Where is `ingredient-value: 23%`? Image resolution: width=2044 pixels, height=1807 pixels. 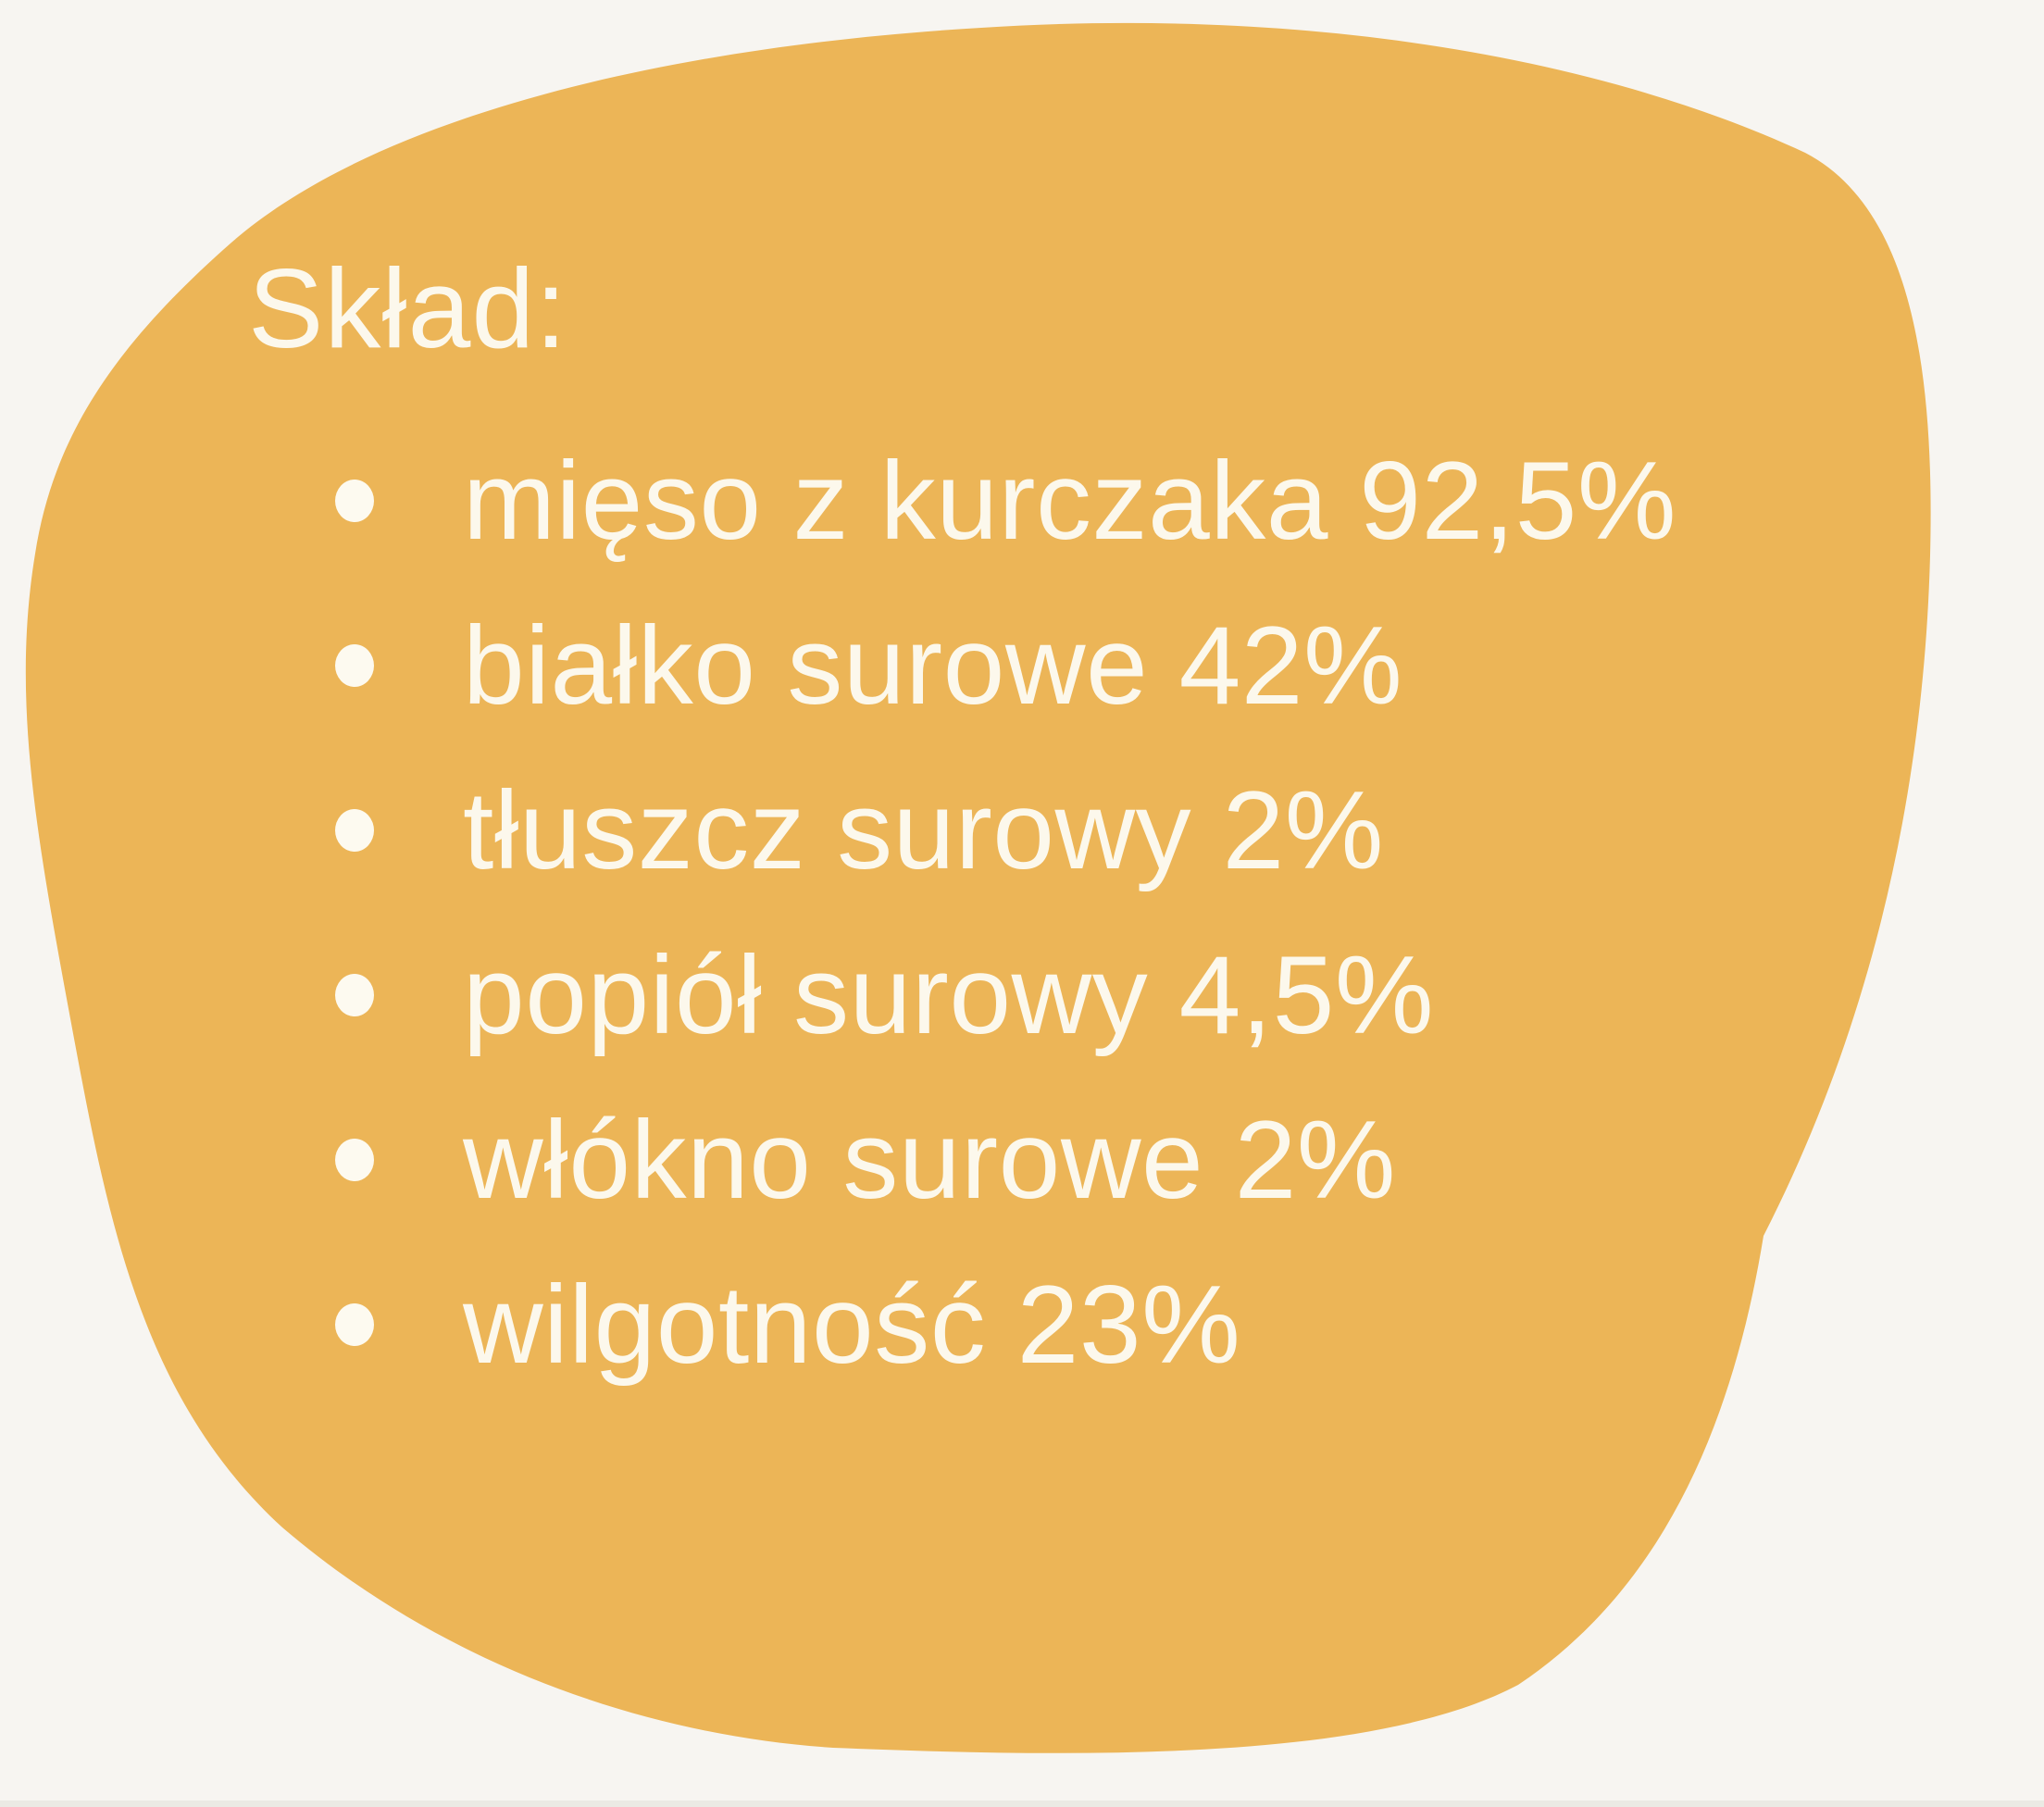
ingredient-value: 23% is located at coordinates (1128, 1325).